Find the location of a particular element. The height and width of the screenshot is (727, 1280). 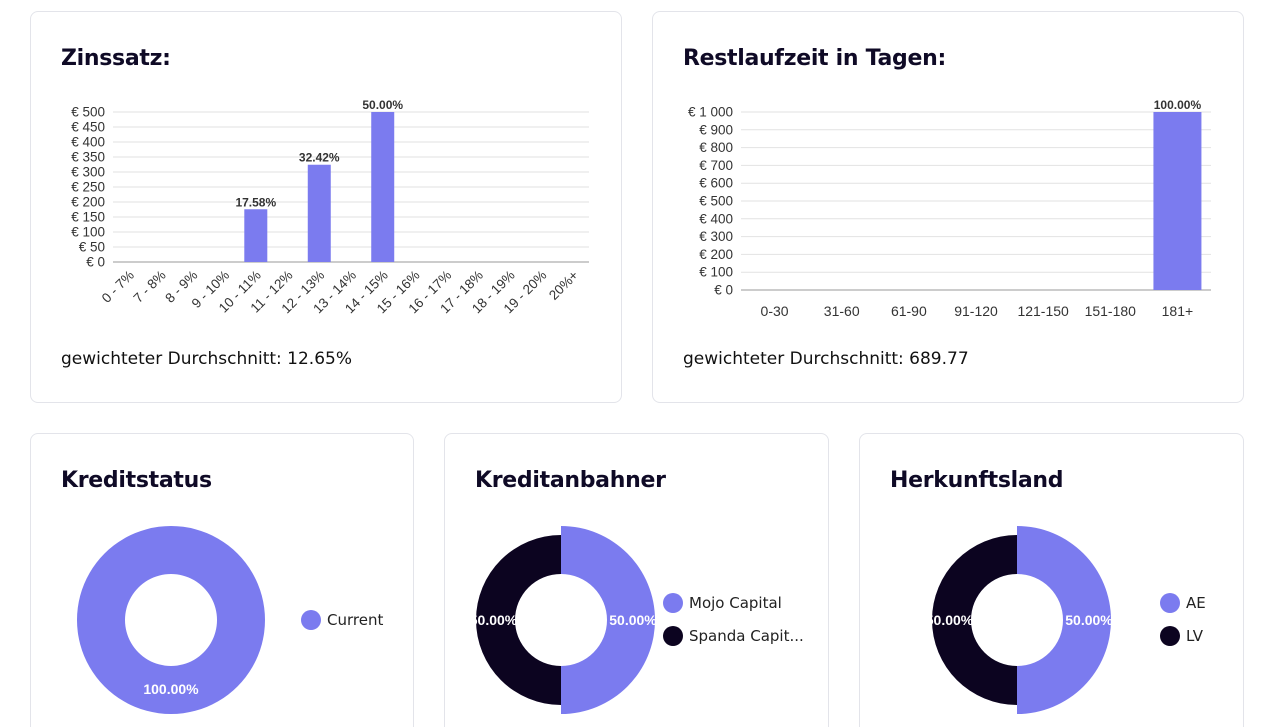

legend-label: Mojo Capital is located at coordinates (735, 603).